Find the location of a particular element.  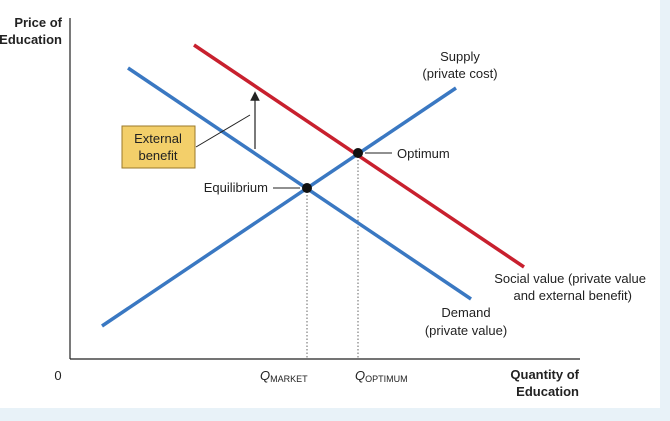

q-optimum-main: Q is located at coordinates (360, 375).